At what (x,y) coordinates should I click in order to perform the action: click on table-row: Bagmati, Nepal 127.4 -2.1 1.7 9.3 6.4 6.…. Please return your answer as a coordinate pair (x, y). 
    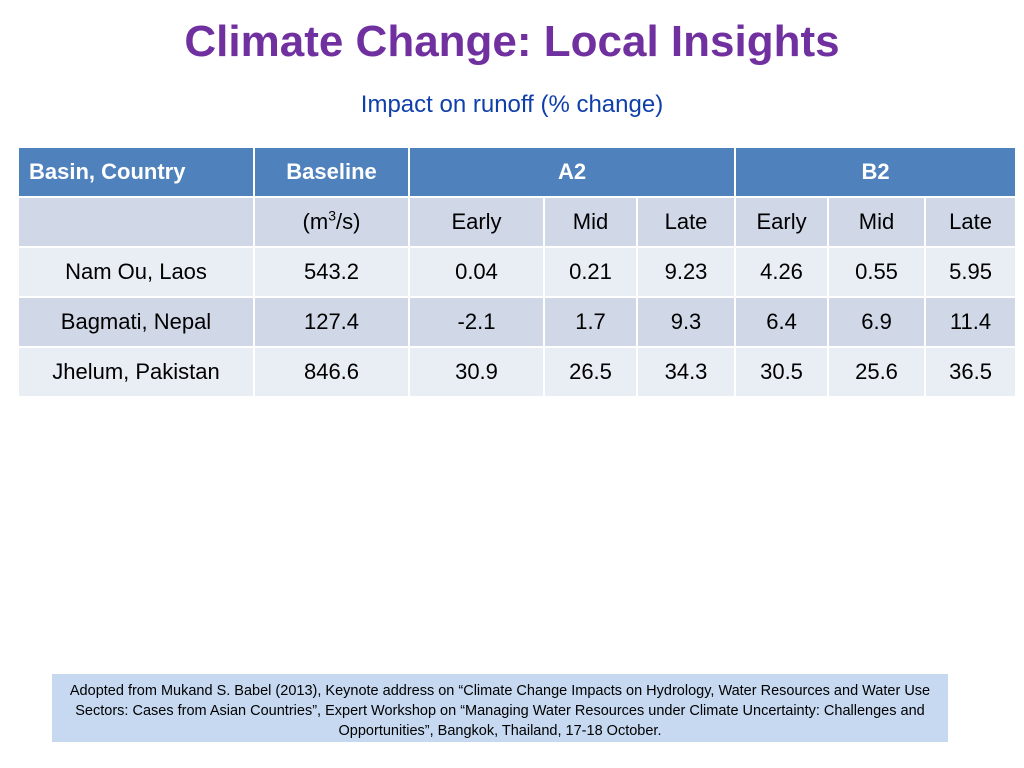
    Looking at the image, I should click on (517, 322).